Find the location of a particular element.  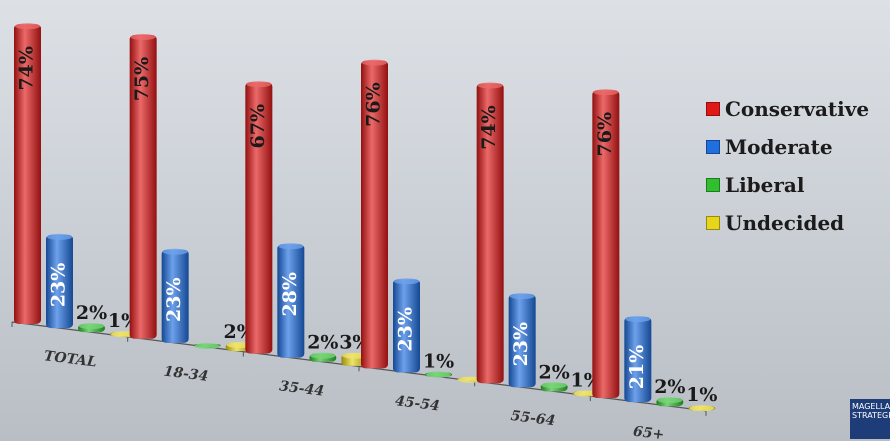

bar-moderate-65+ is located at coordinates (638, 360).